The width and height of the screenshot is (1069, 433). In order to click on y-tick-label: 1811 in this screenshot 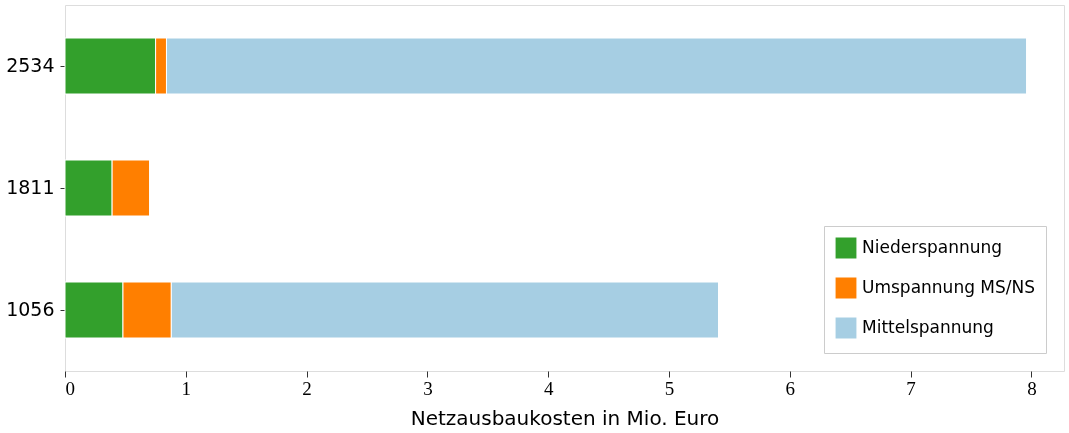, I will do `click(30, 187)`.